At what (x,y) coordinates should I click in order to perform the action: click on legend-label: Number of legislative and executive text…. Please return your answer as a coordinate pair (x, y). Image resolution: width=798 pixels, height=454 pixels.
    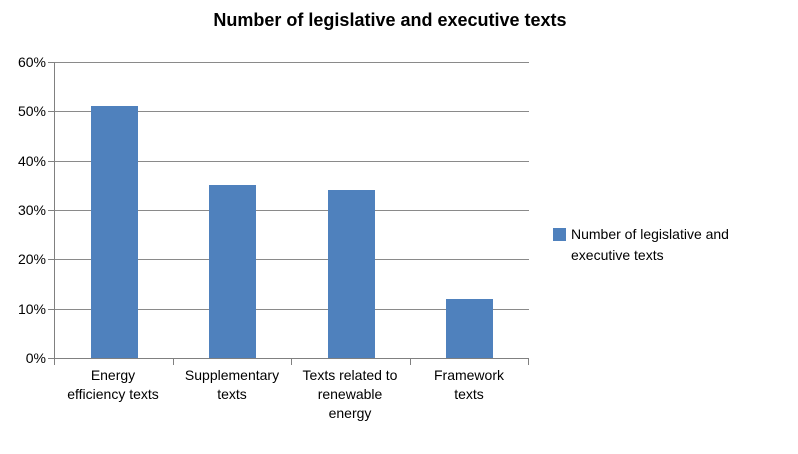
    Looking at the image, I should click on (650, 244).